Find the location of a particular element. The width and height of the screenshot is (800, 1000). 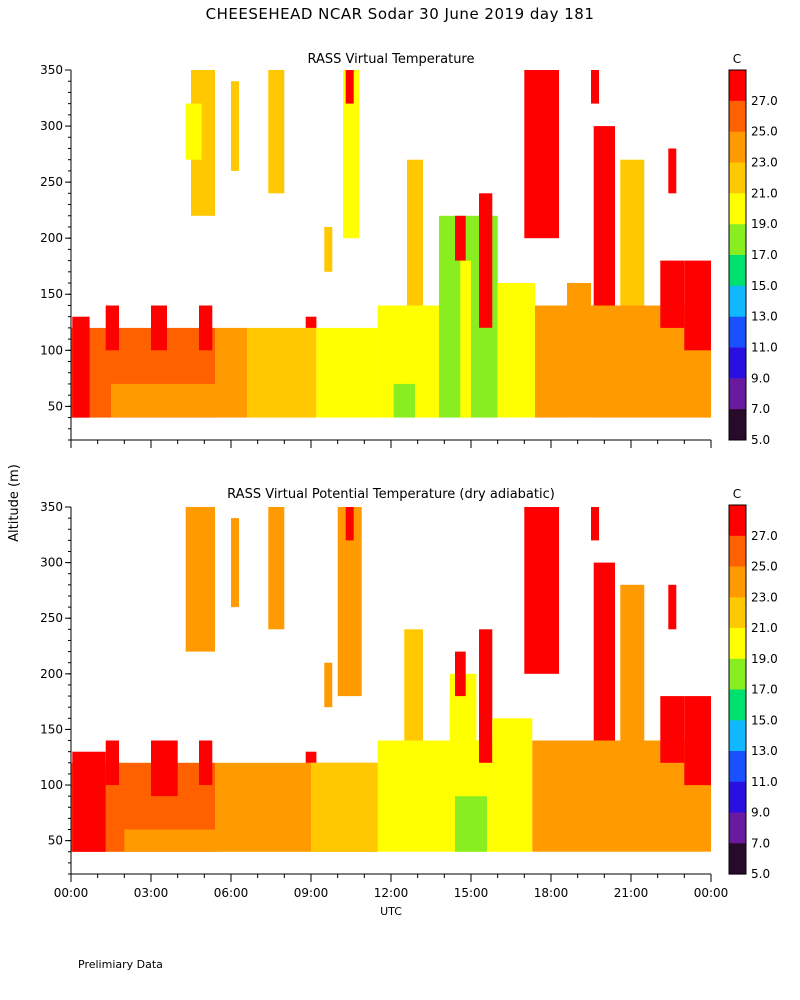

x-tick-label: 21:00 is located at coordinates (631, 893).